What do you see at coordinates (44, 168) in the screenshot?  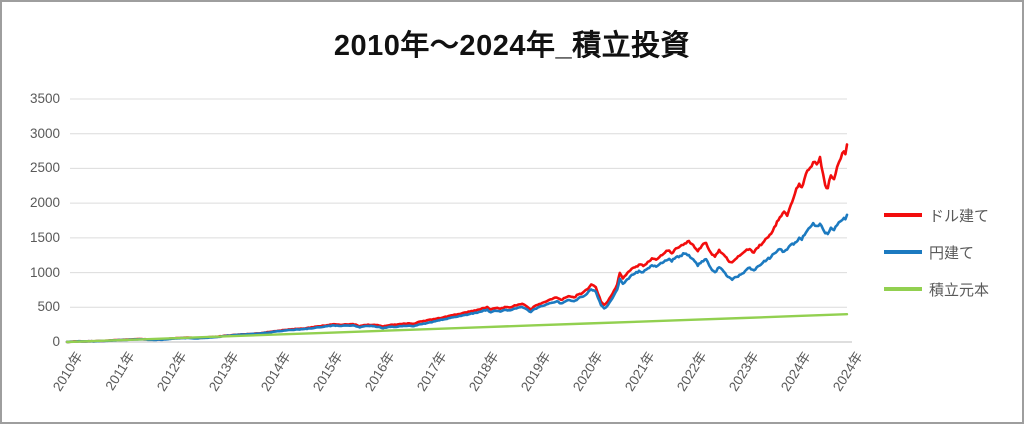 I see `y-tick-label: 2500` at bounding box center [44, 168].